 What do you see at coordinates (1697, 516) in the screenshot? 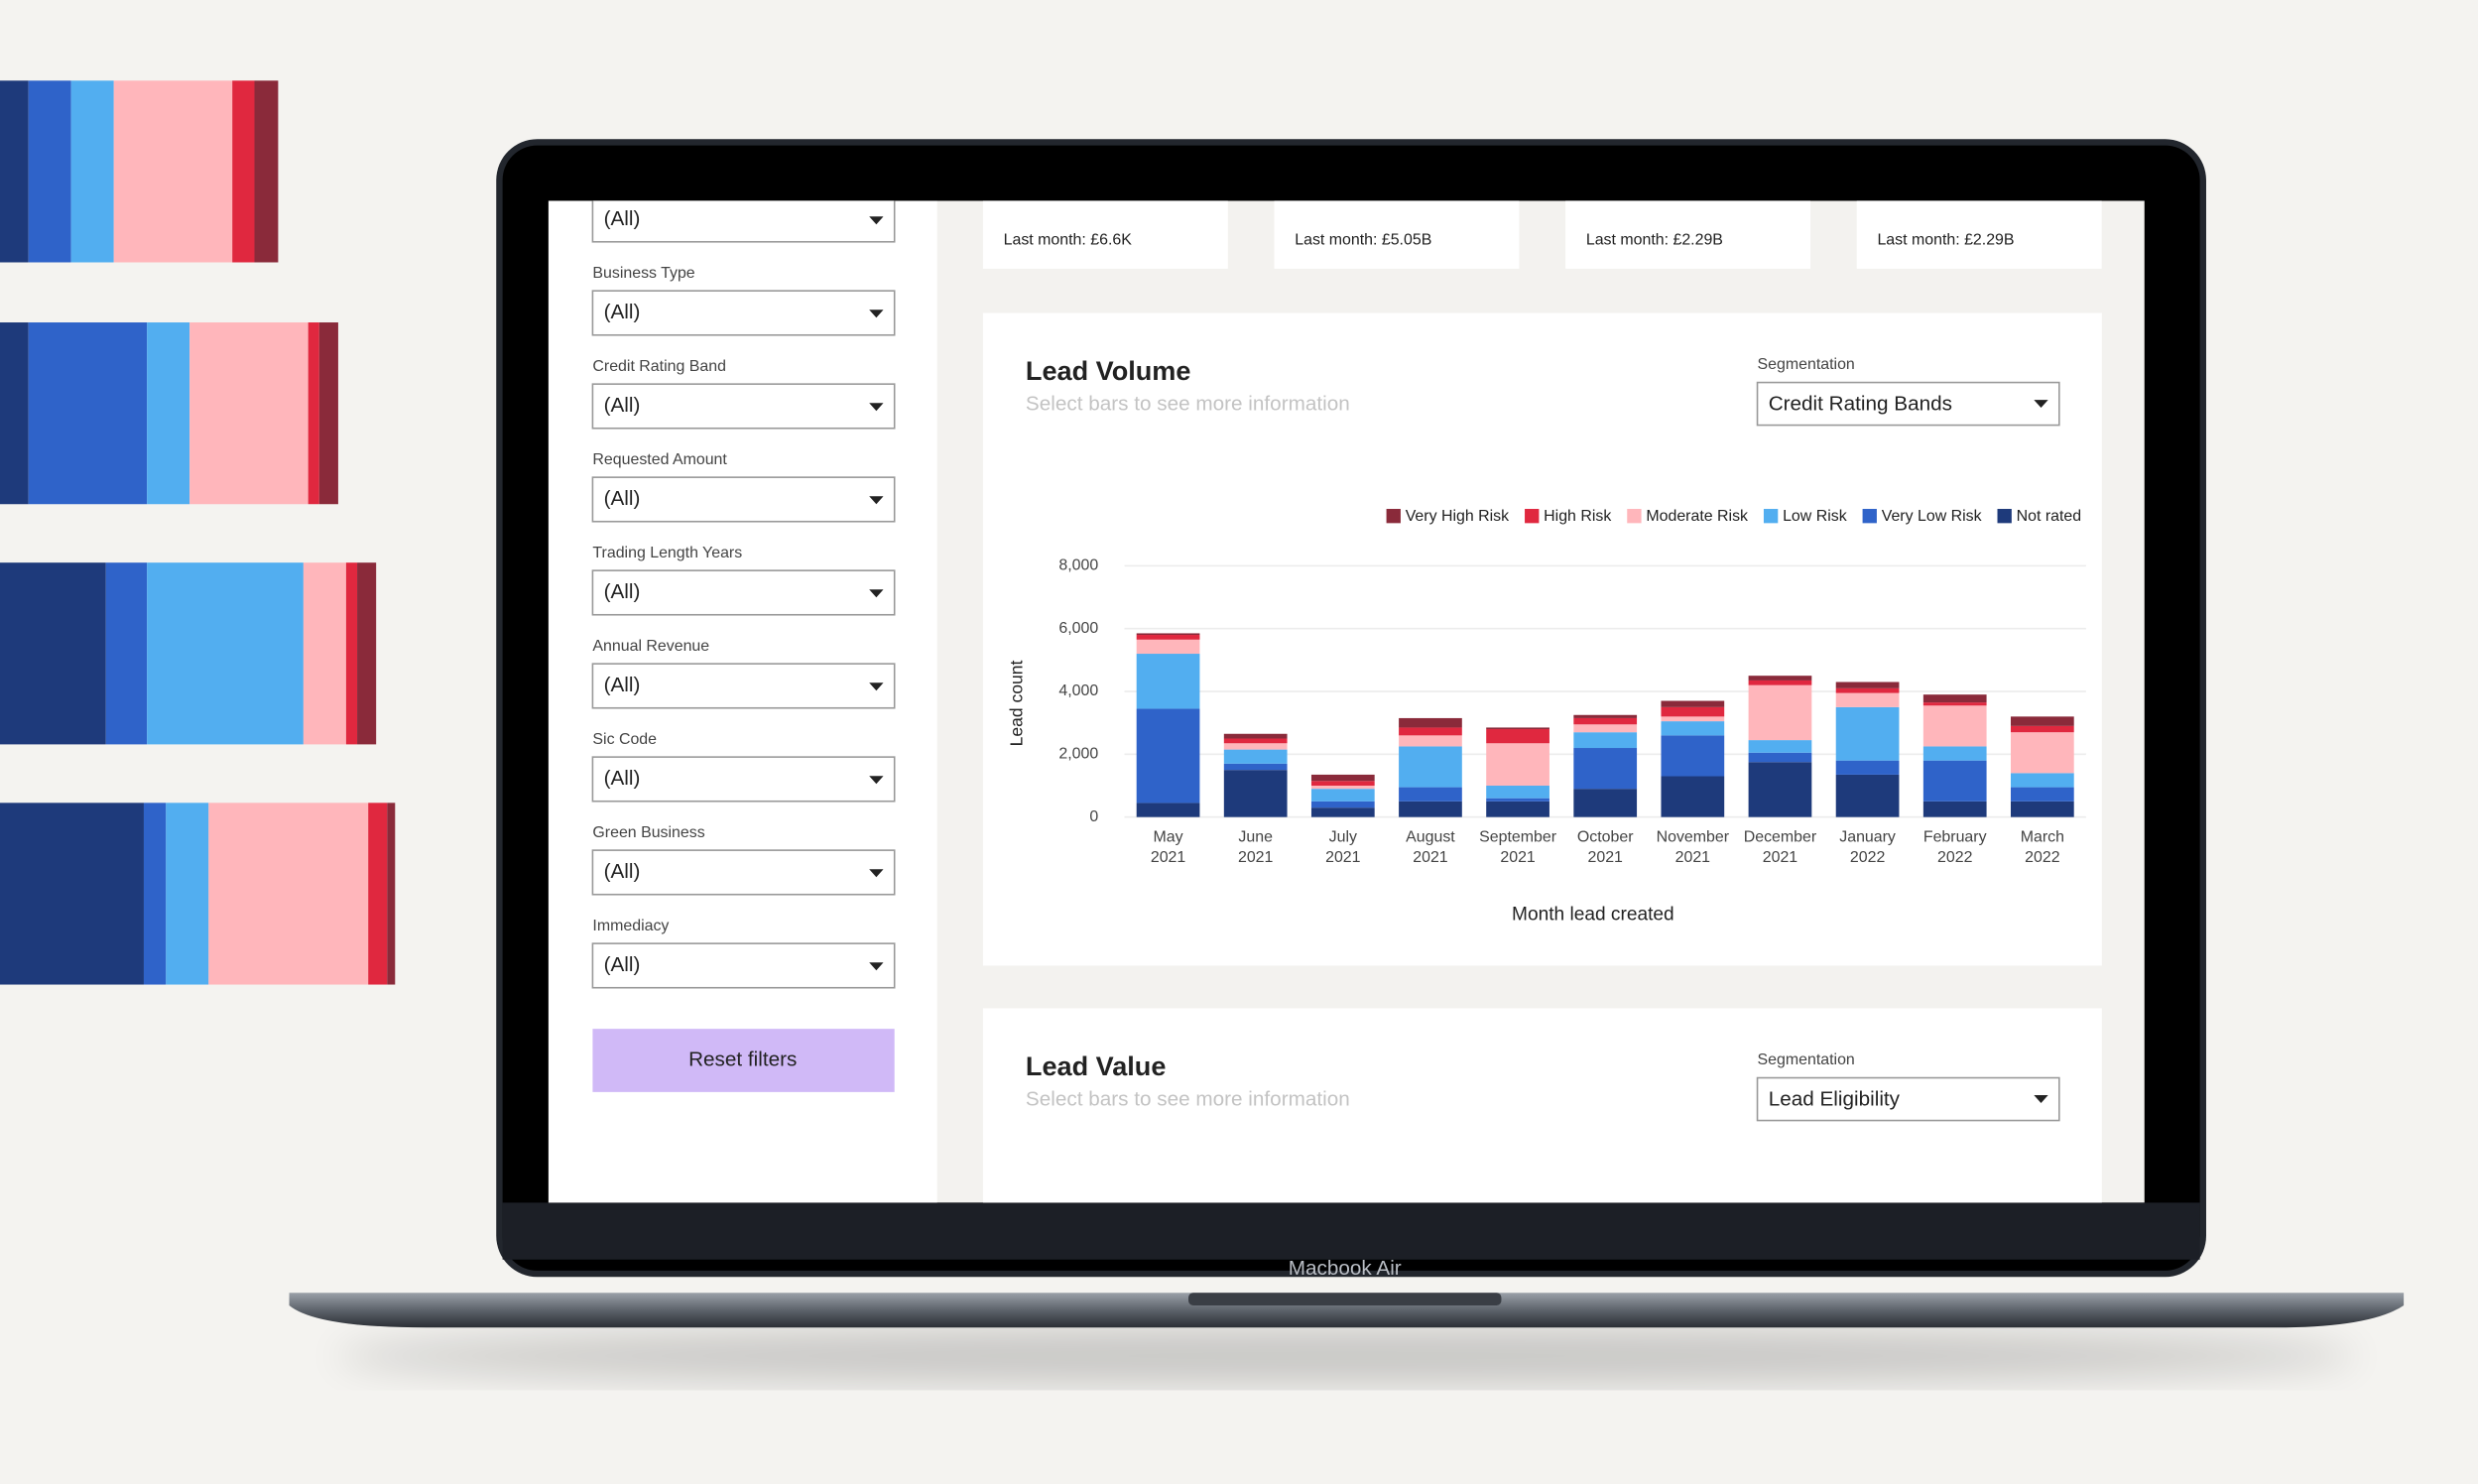
I see `legend-label: Moderate Risk` at bounding box center [1697, 516].